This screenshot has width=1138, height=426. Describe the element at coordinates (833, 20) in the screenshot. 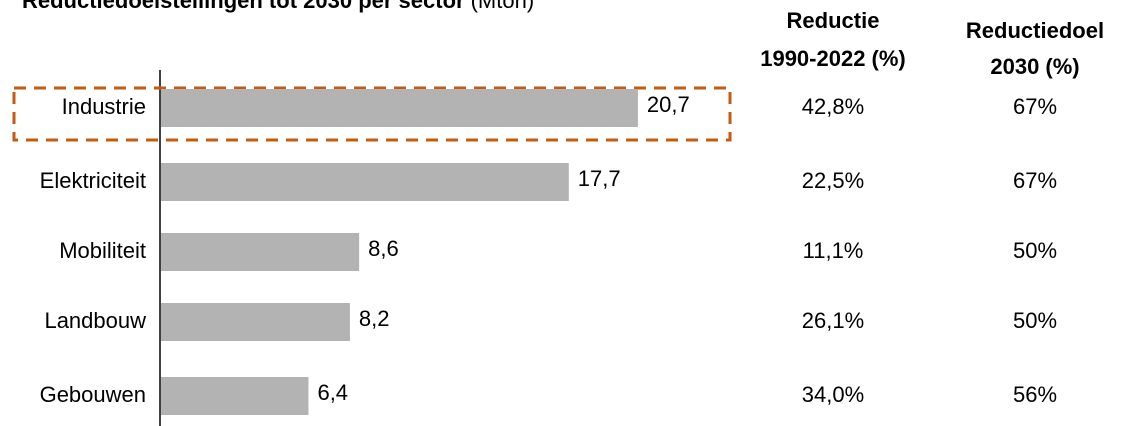

I see `column-header: Reductie` at that location.